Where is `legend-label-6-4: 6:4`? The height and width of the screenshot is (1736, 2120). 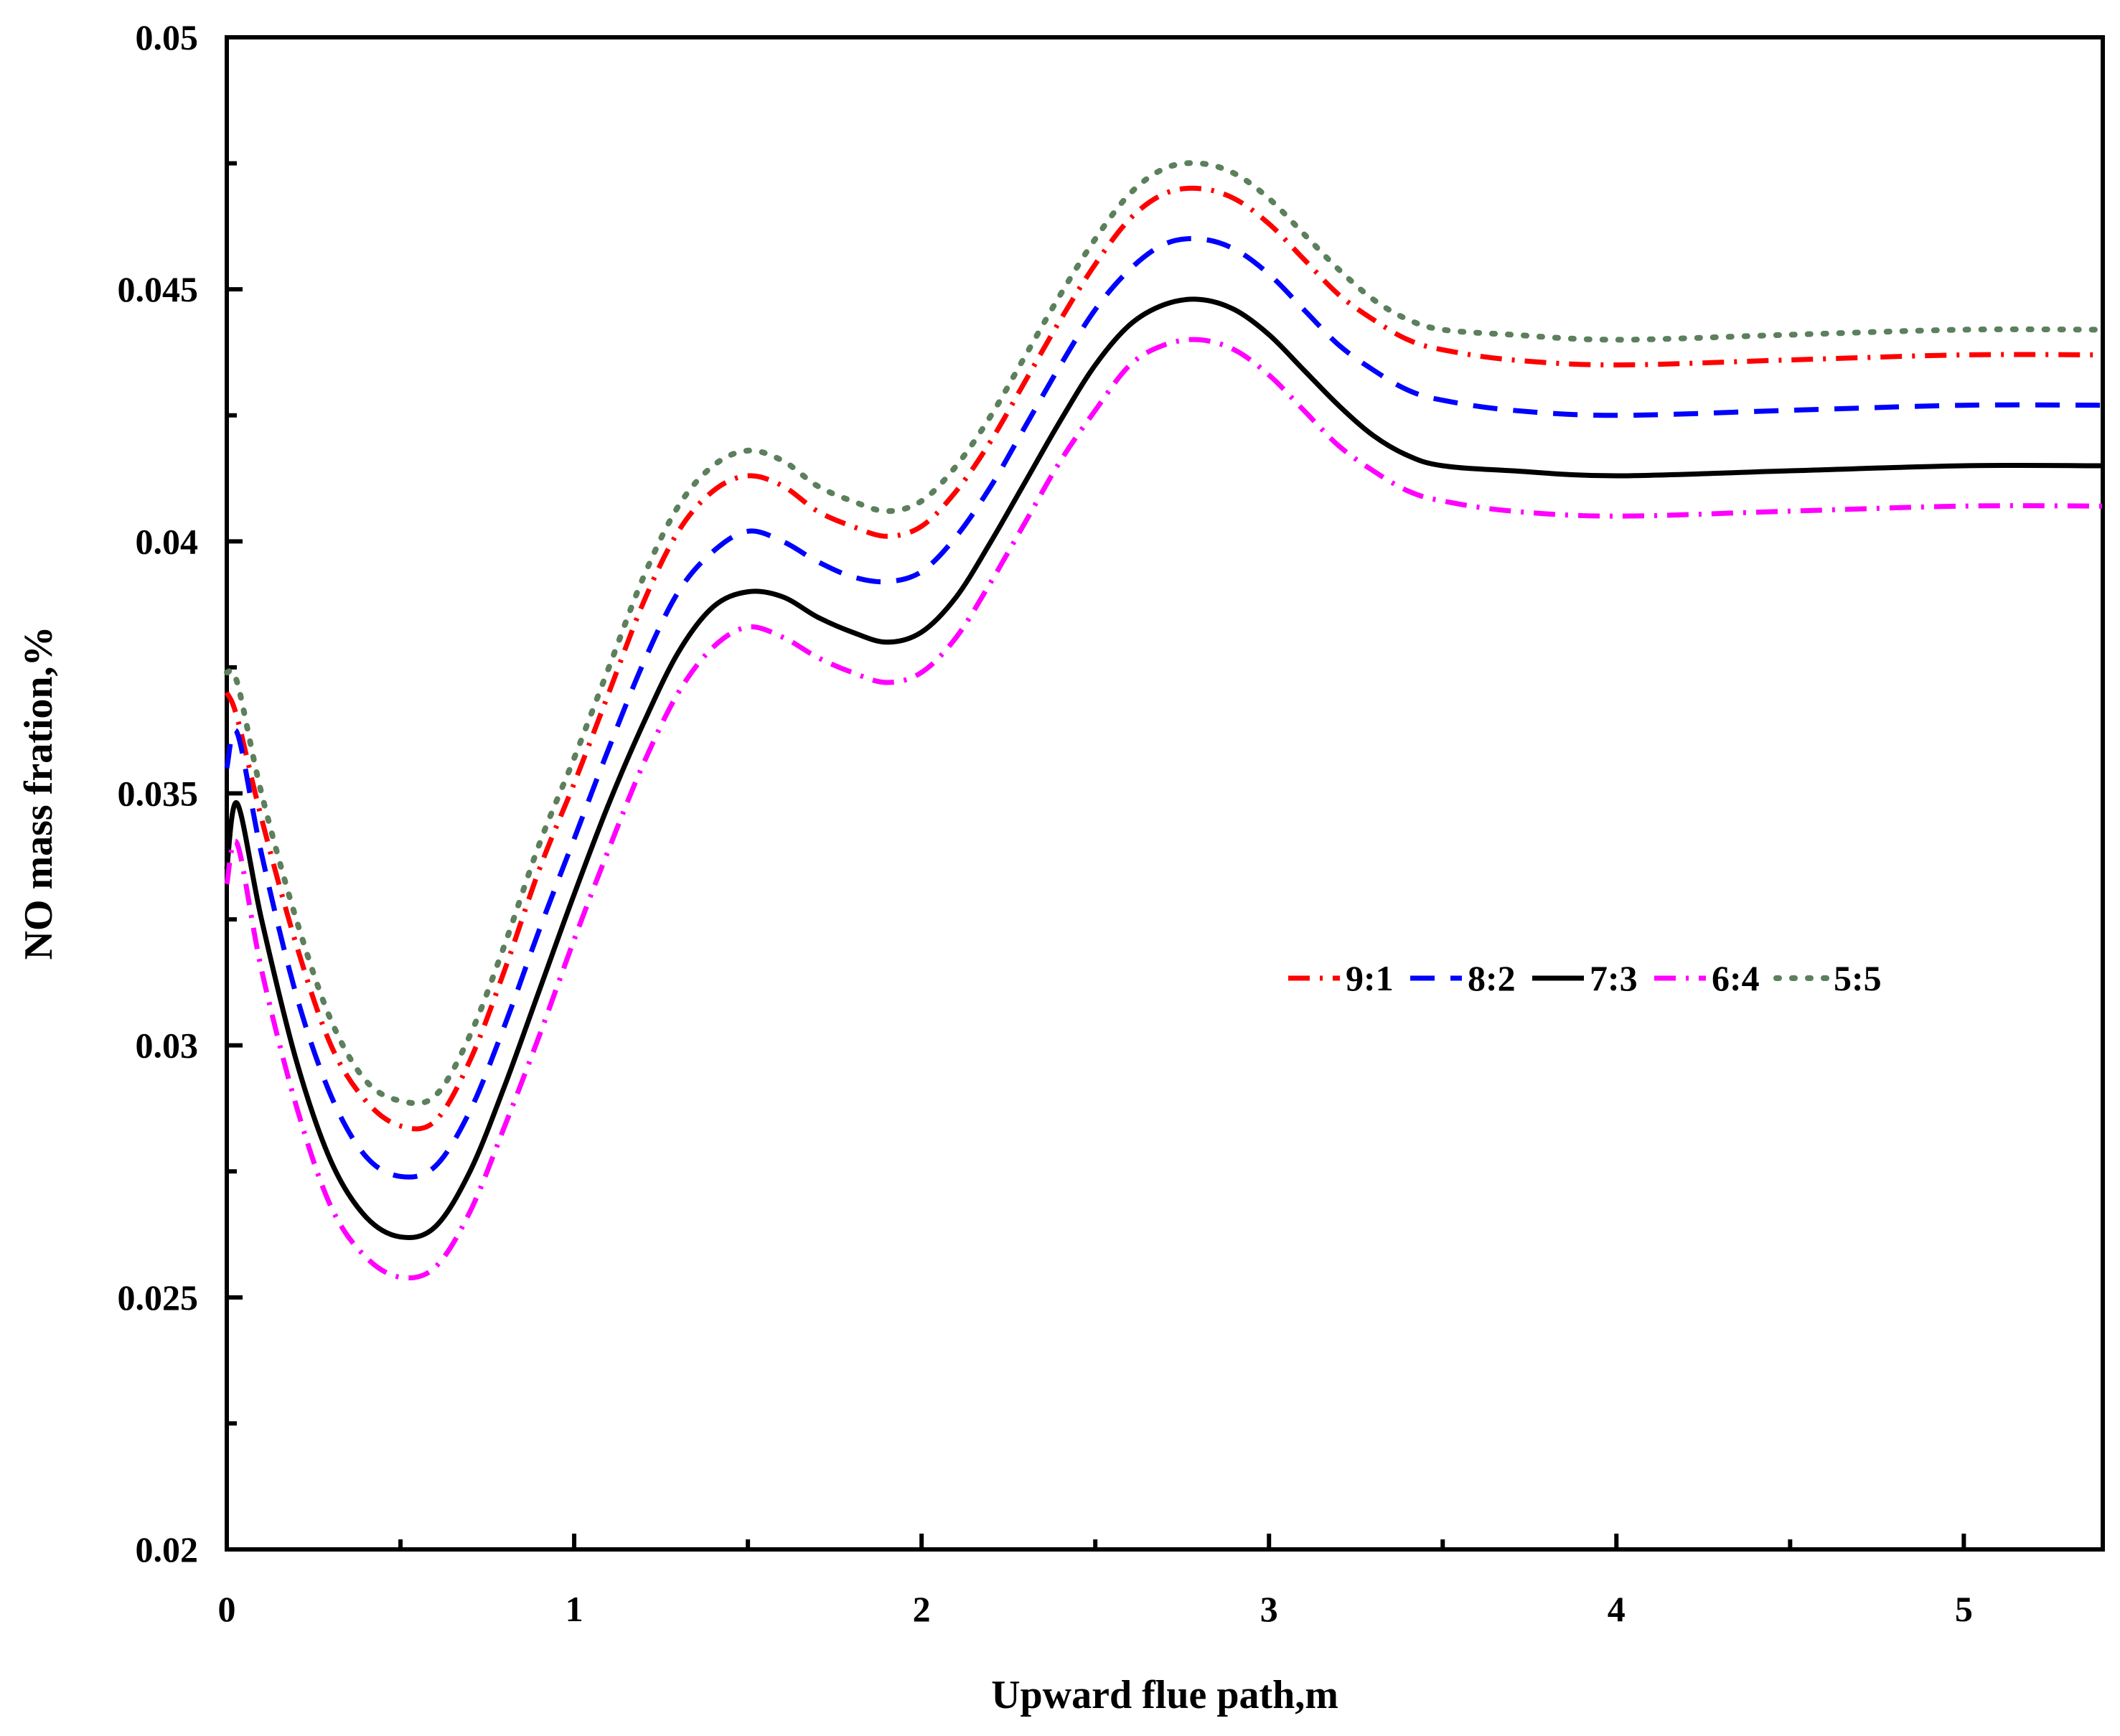
legend-label-6-4: 6:4 is located at coordinates (1736, 978).